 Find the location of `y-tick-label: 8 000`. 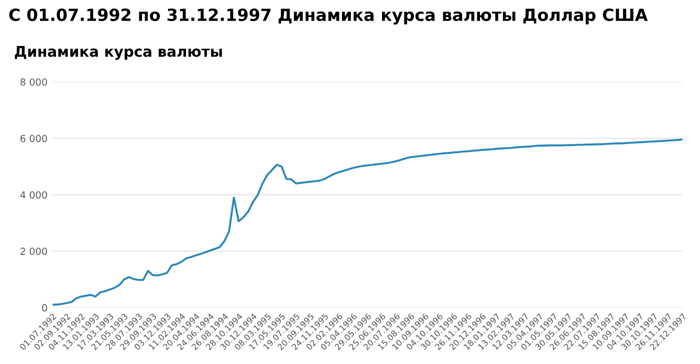

y-tick-label: 8 000 is located at coordinates (33, 82).